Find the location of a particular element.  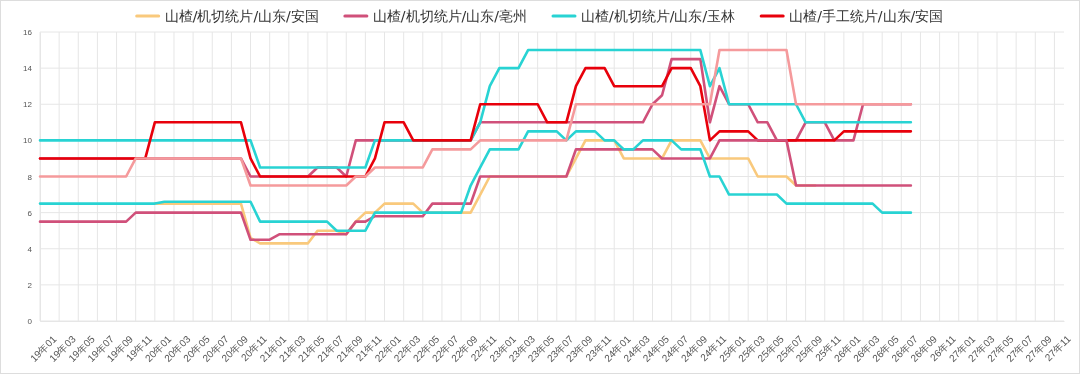

y-tick-label: 14 is located at coordinates (28, 69).